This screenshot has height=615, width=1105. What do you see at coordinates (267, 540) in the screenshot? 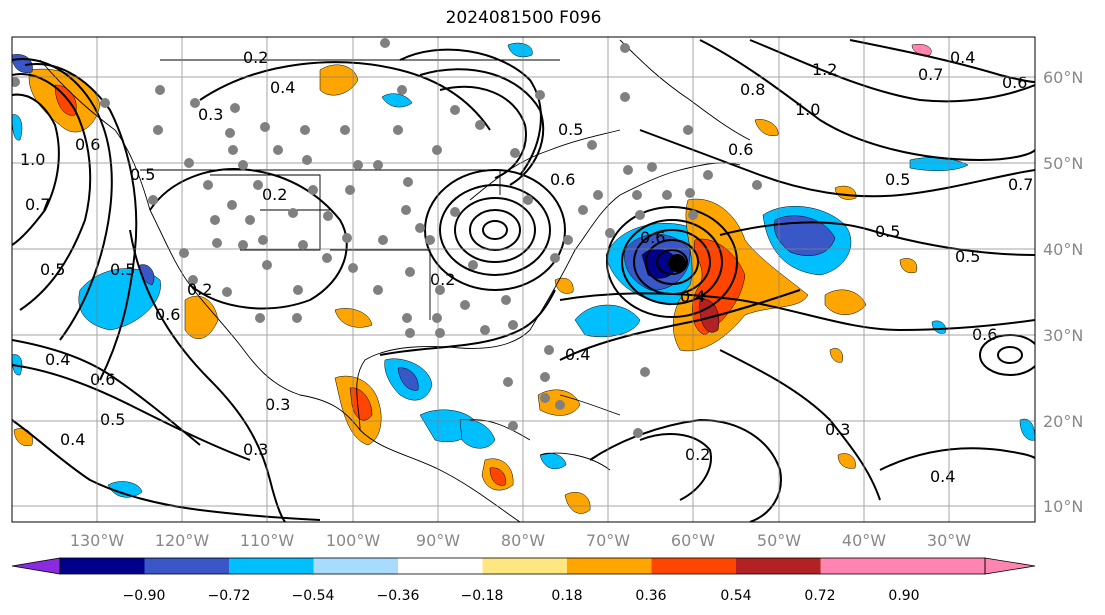
I see `lon-tick-label: 110°W` at bounding box center [267, 540].